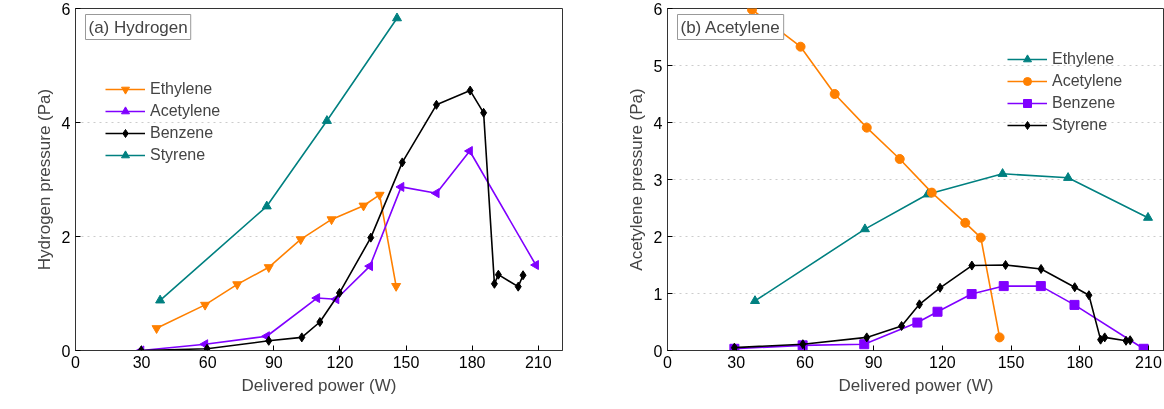 The height and width of the screenshot is (409, 1164). Describe the element at coordinates (730, 27) in the screenshot. I see `text: (b) Acetylene` at that location.